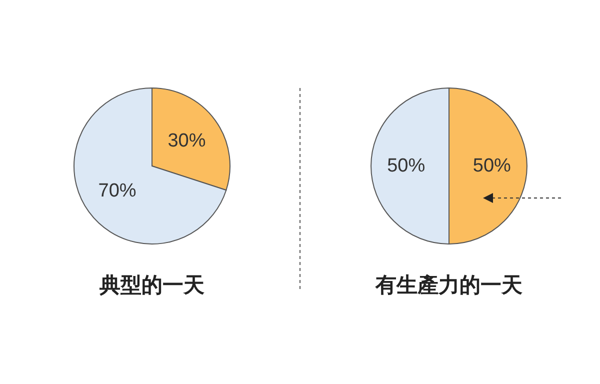 This screenshot has height=384, width=600. What do you see at coordinates (448, 285) in the screenshot?
I see `text: 有生產力的一天` at bounding box center [448, 285].